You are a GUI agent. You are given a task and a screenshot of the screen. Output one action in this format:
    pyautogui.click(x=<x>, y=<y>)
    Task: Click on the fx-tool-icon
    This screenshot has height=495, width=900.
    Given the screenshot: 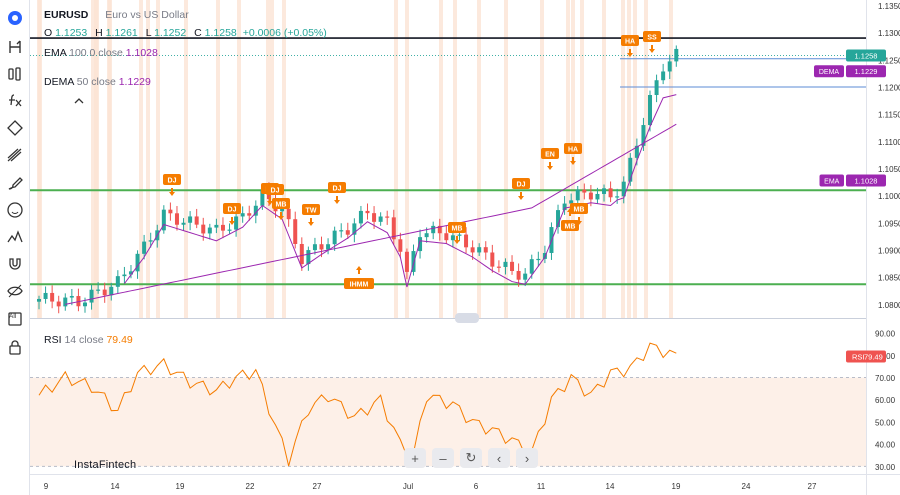 What is the action you would take?
    pyautogui.click(x=15, y=101)
    